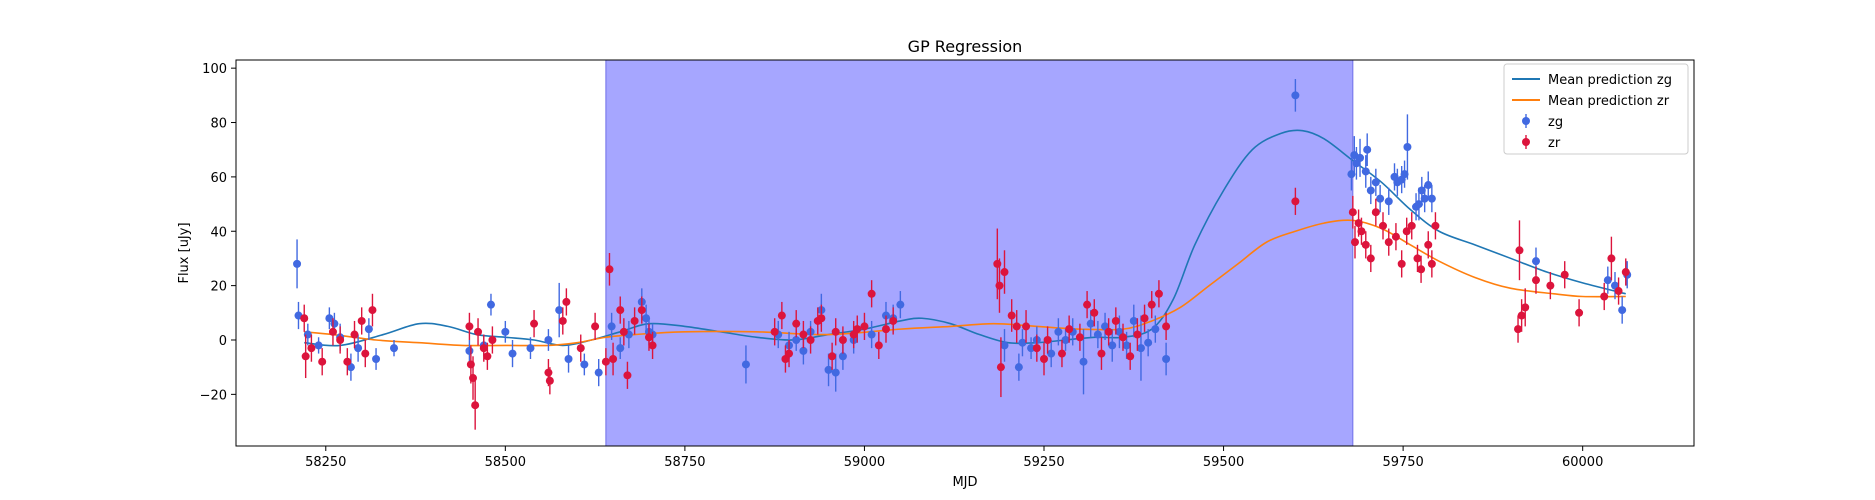 Image resolution: width=1875 pixels, height=500 pixels. Describe the element at coordinates (325, 462) in the screenshot. I see `x-tick-label: 58250` at that location.